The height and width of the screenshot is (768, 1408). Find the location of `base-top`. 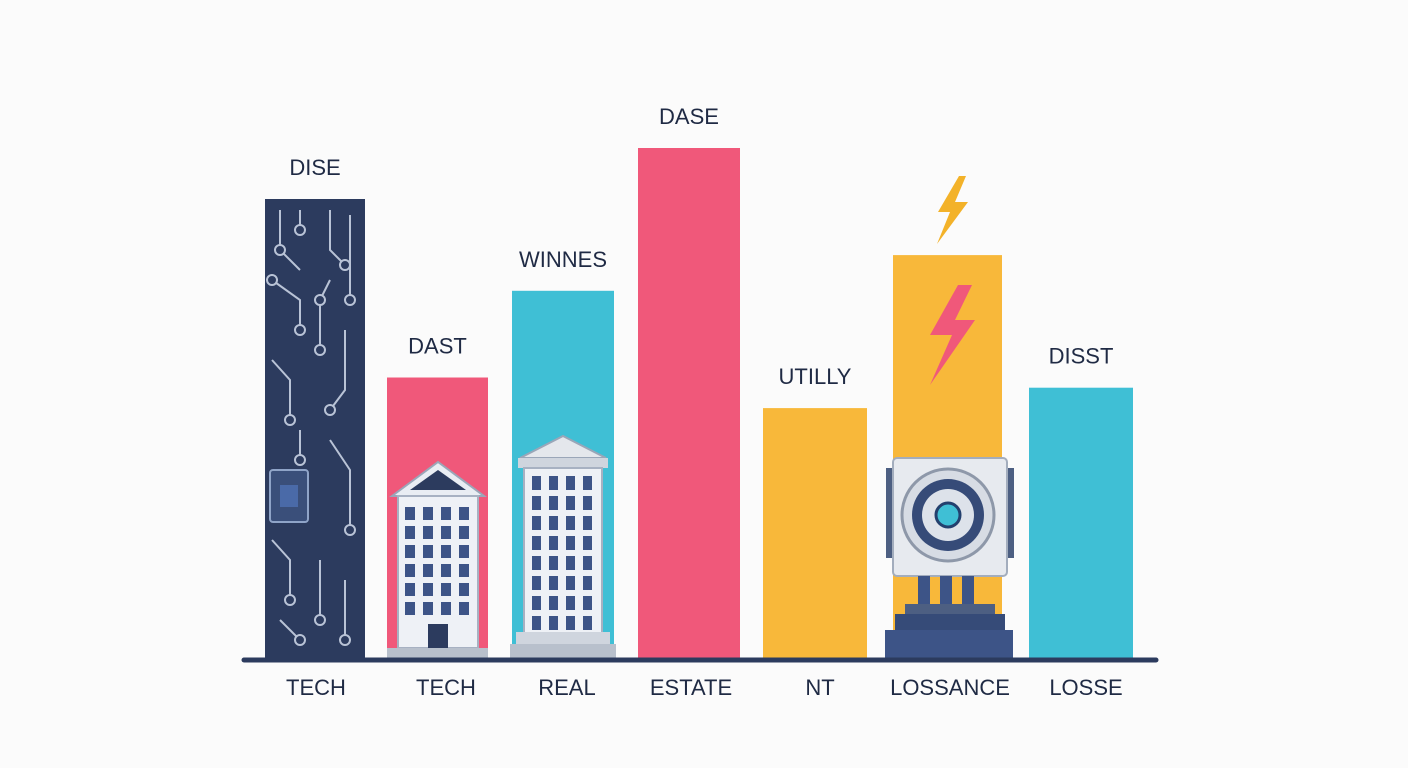

base-top is located at coordinates (950, 609).